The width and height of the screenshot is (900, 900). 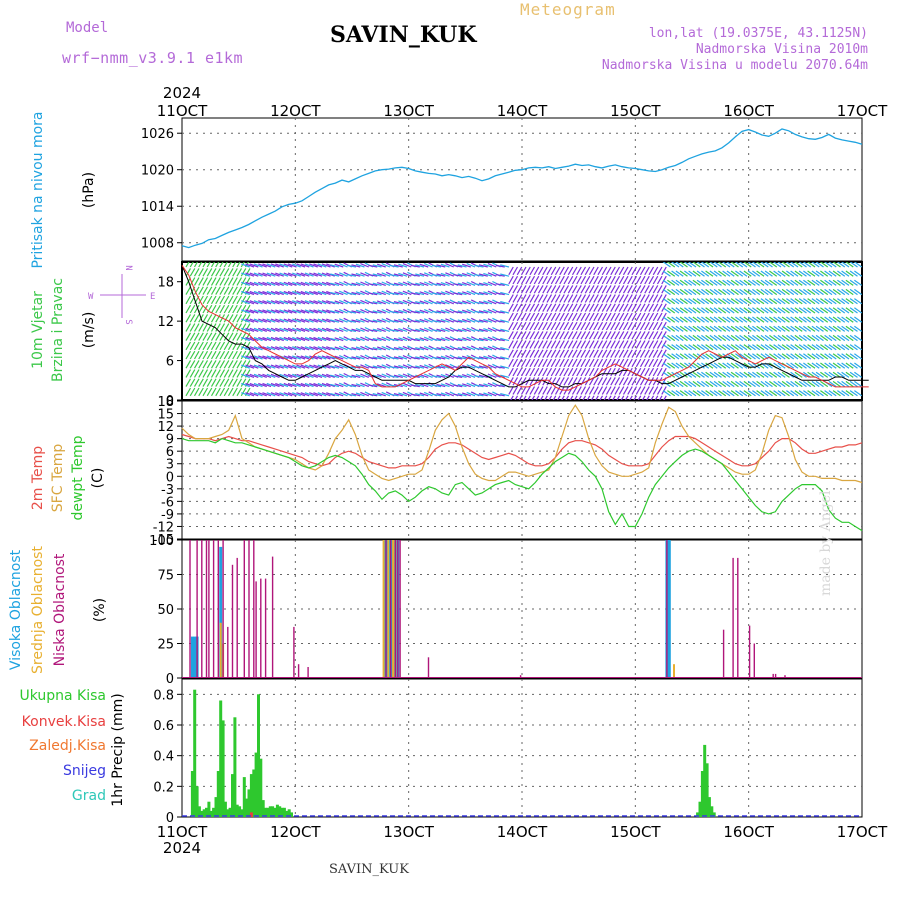 I want to click on total-precip-legend: Ukupna Kisa, so click(x=62, y=696).